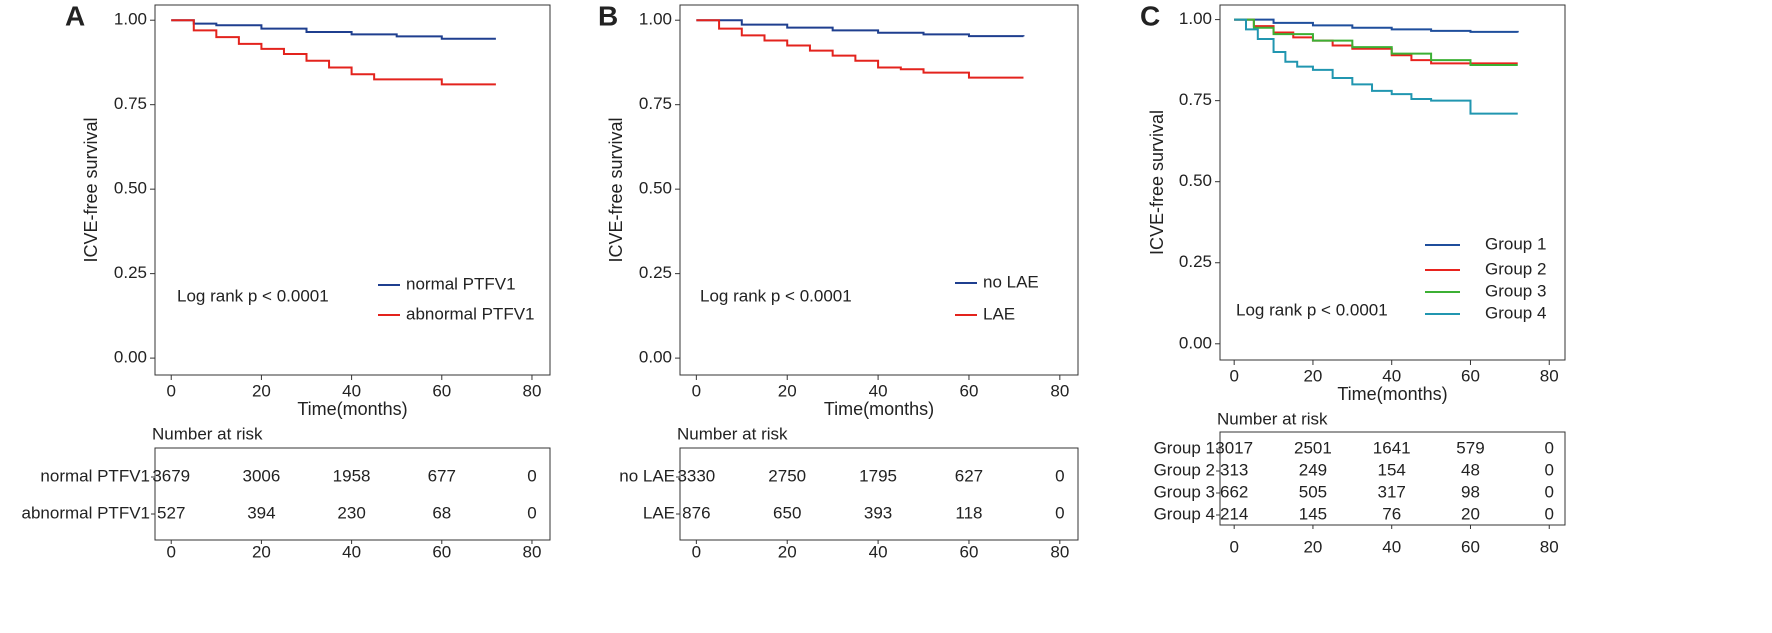  What do you see at coordinates (1184, 491) in the screenshot?
I see `risk-row-name: Group 3` at bounding box center [1184, 491].